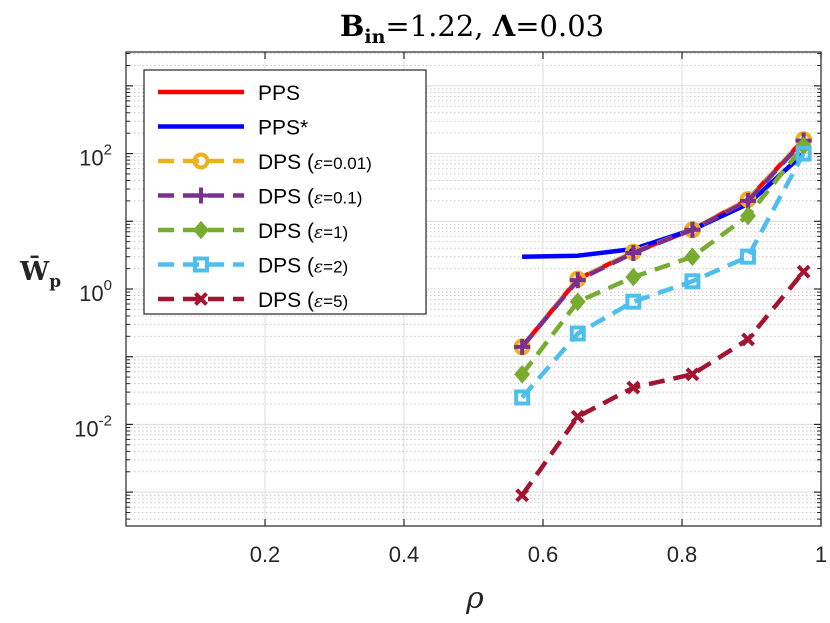 Image resolution: width=830 pixels, height=623 pixels. Describe the element at coordinates (34, 271) in the screenshot. I see `y-label-main: W̄` at that location.